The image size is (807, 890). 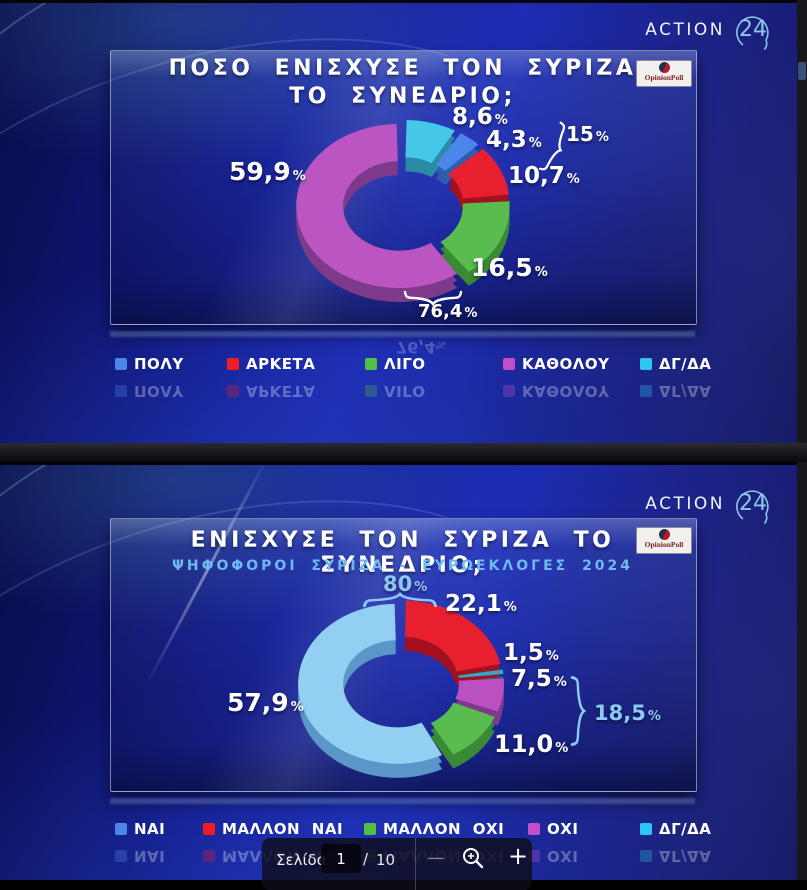 I want to click on legend-item-arketa: ΑΡΚΕΤΑ, so click(x=271, y=364).